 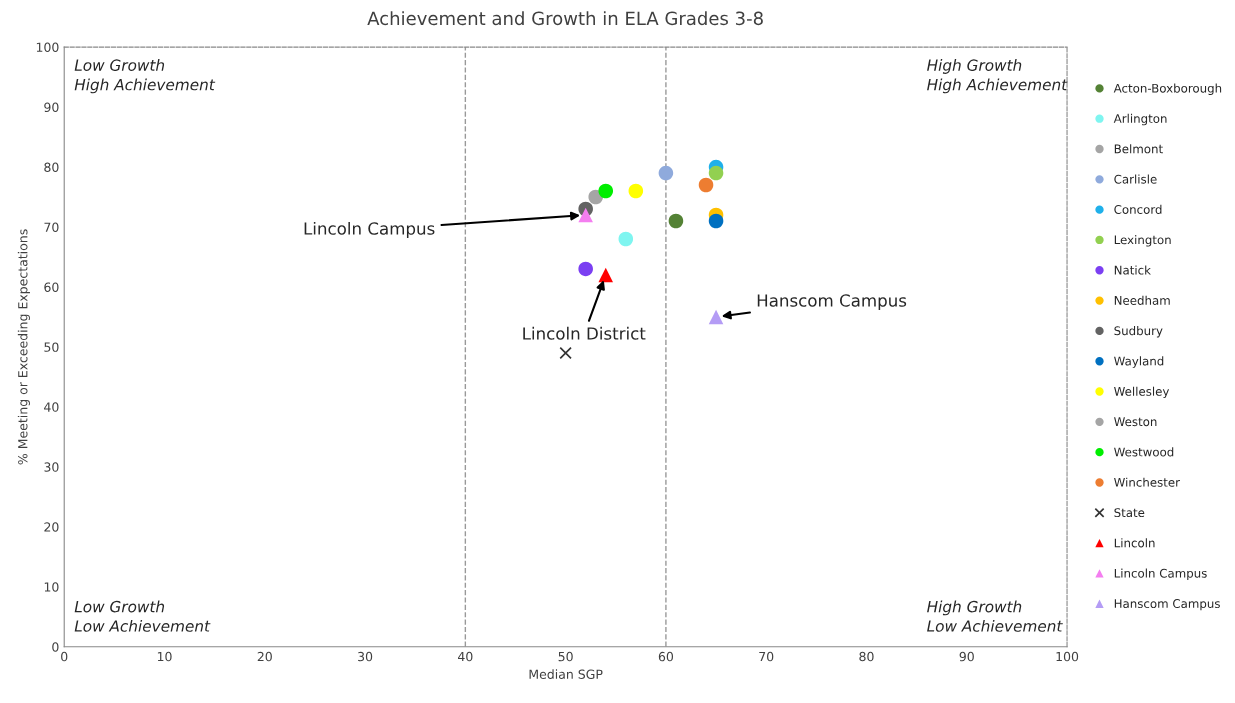 What do you see at coordinates (64, 656) in the screenshot?
I see `x-tick-label: 0` at bounding box center [64, 656].